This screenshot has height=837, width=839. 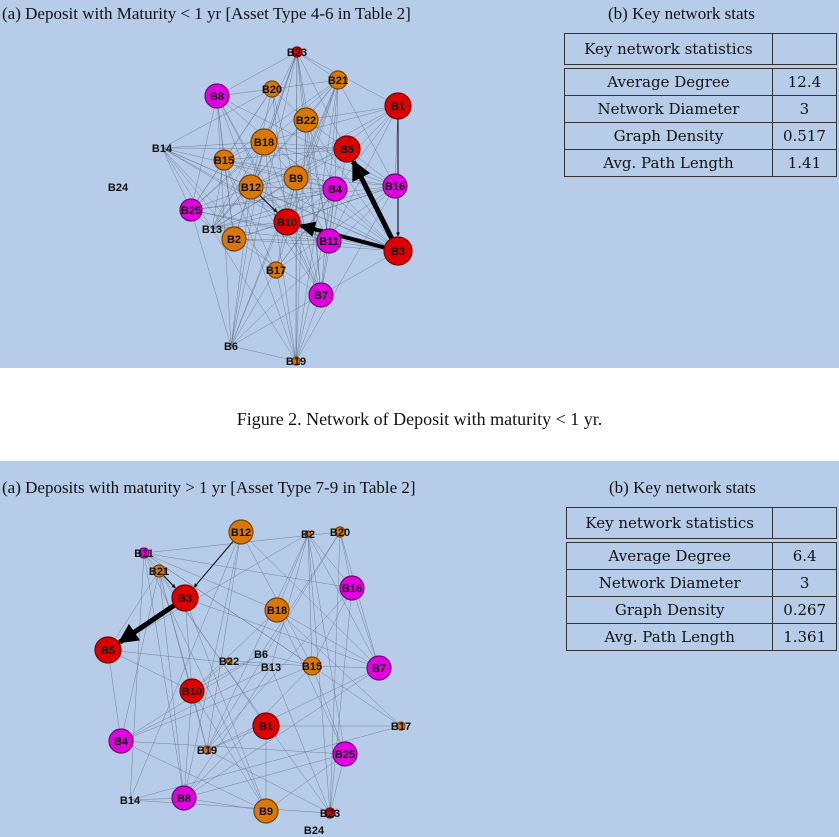 I want to click on stats-value: 3, so click(x=804, y=109).